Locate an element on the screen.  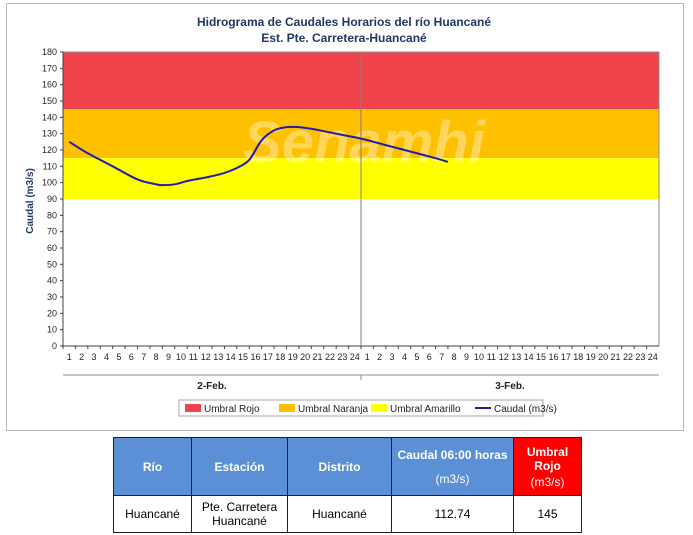
series-line-caudal is located at coordinates (258, 156).